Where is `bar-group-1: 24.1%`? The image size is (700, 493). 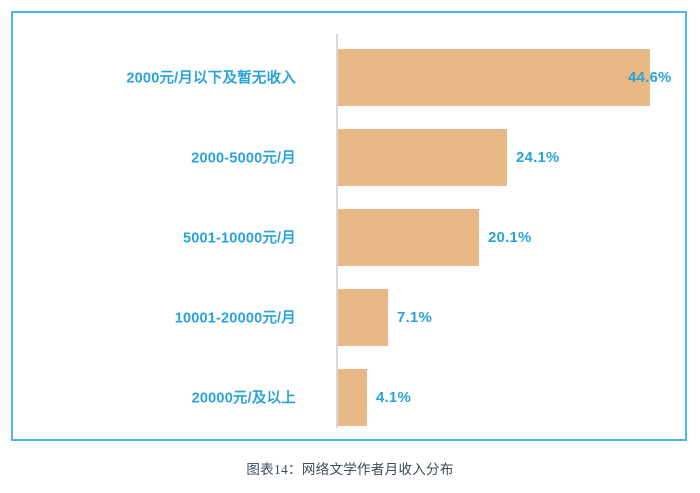 bar-group-1: 24.1% is located at coordinates (449, 157).